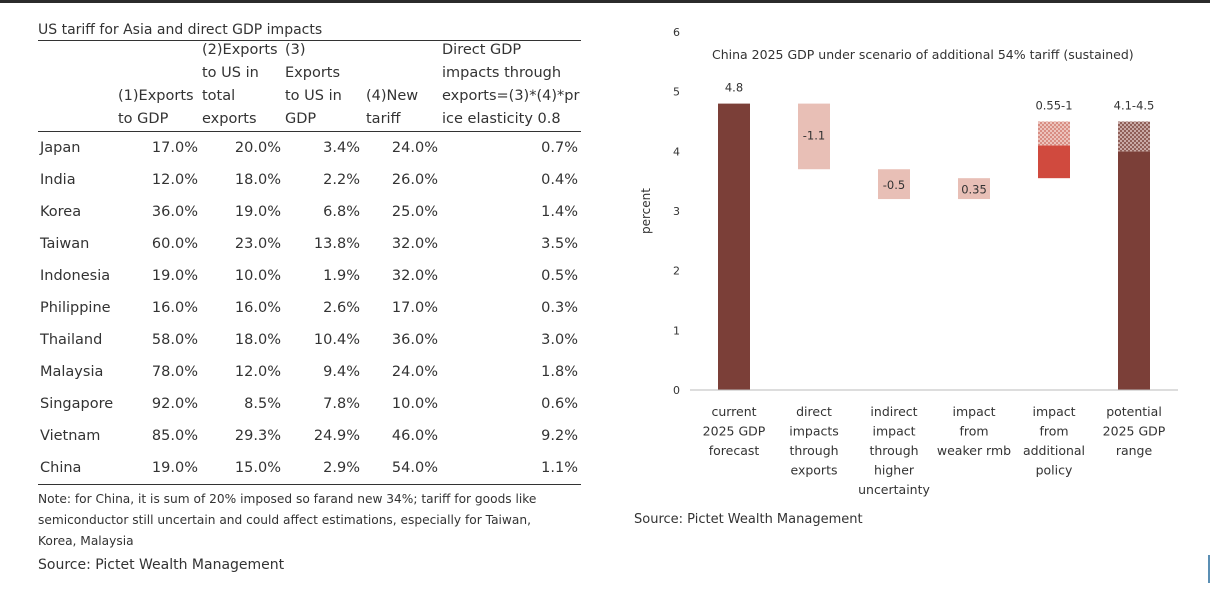  I want to click on value-cell-c5: 1.4%, so click(559, 212).